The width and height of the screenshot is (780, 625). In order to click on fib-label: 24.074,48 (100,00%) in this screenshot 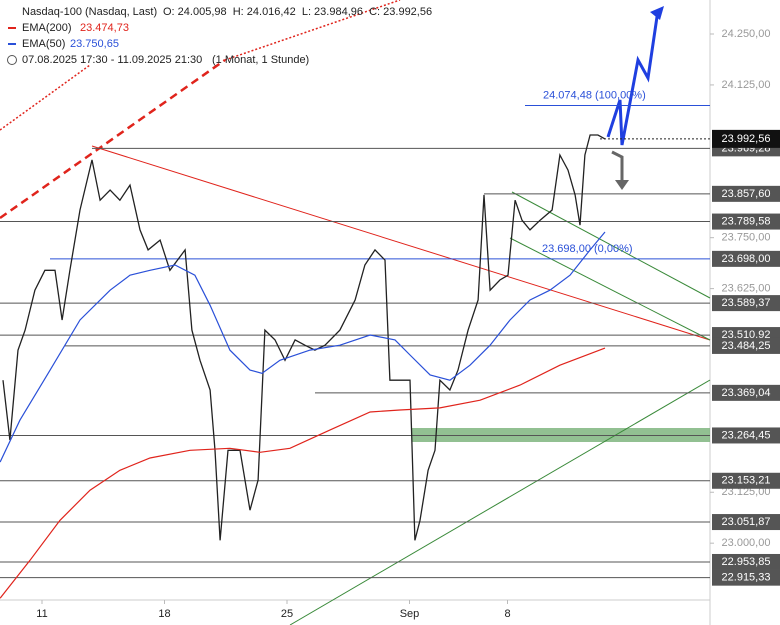, I will do `click(594, 95)`.